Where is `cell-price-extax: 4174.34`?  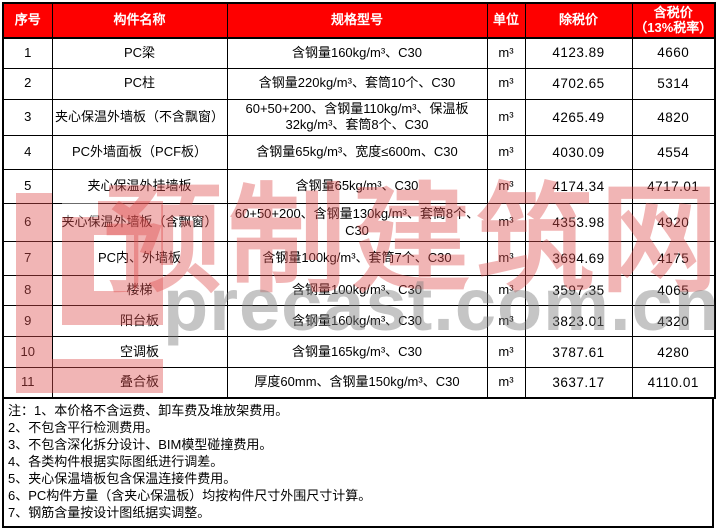
cell-price-extax: 4174.34 is located at coordinates (578, 187).